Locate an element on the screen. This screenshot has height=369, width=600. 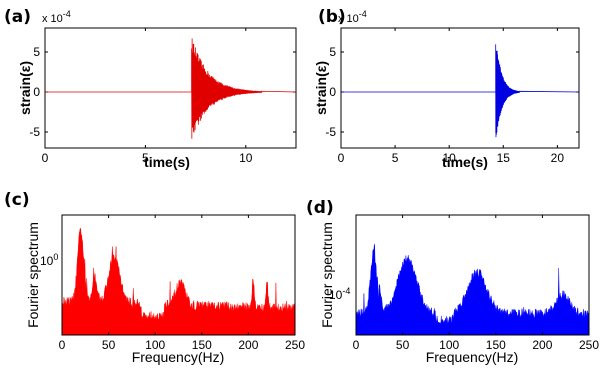
x-tick-label-a: 10 is located at coordinates (246, 158).